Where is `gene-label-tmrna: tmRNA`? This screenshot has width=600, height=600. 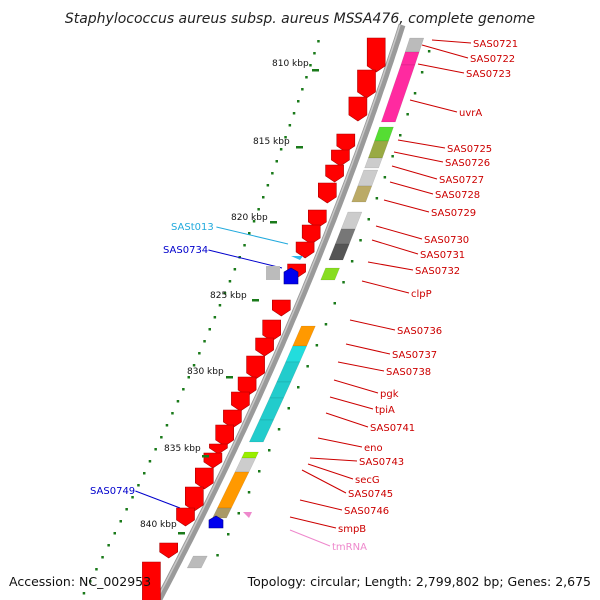 gene-label-tmrna: tmRNA is located at coordinates (349, 547).